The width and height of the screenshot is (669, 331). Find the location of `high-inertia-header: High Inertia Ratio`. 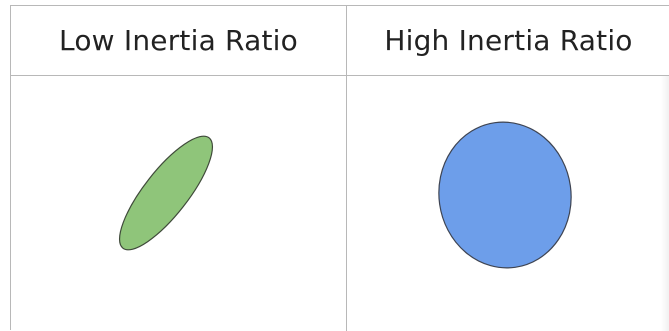

high-inertia-header: High Inertia Ratio is located at coordinates (508, 40).